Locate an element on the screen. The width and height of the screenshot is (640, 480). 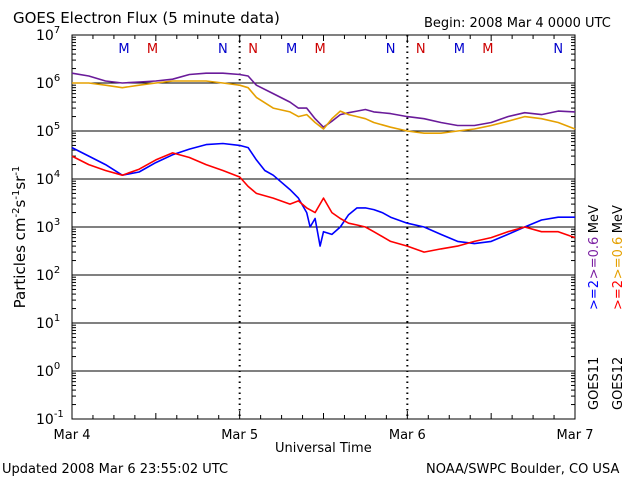
y-tick-label: 10² is located at coordinates (48, 274).